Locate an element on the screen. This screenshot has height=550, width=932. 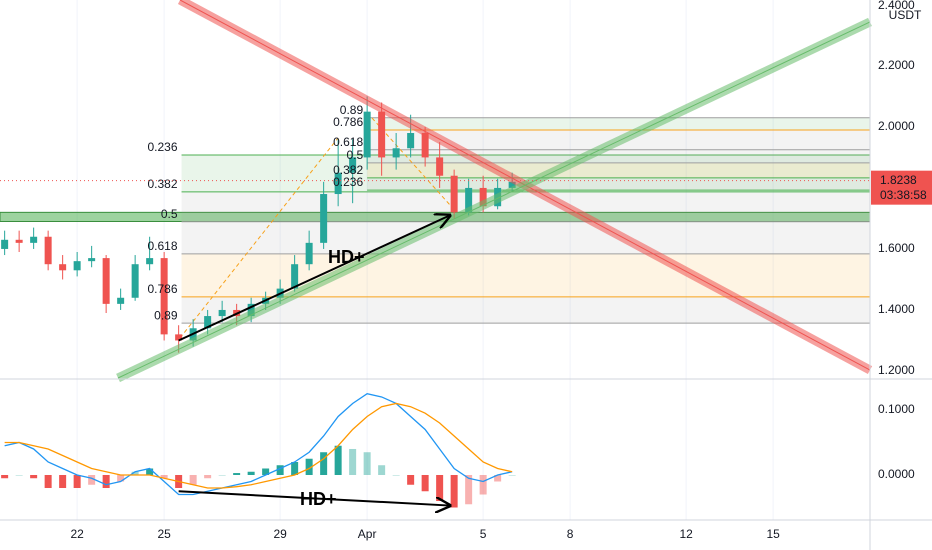
fib-label: 0.786 is located at coordinates (348, 122).